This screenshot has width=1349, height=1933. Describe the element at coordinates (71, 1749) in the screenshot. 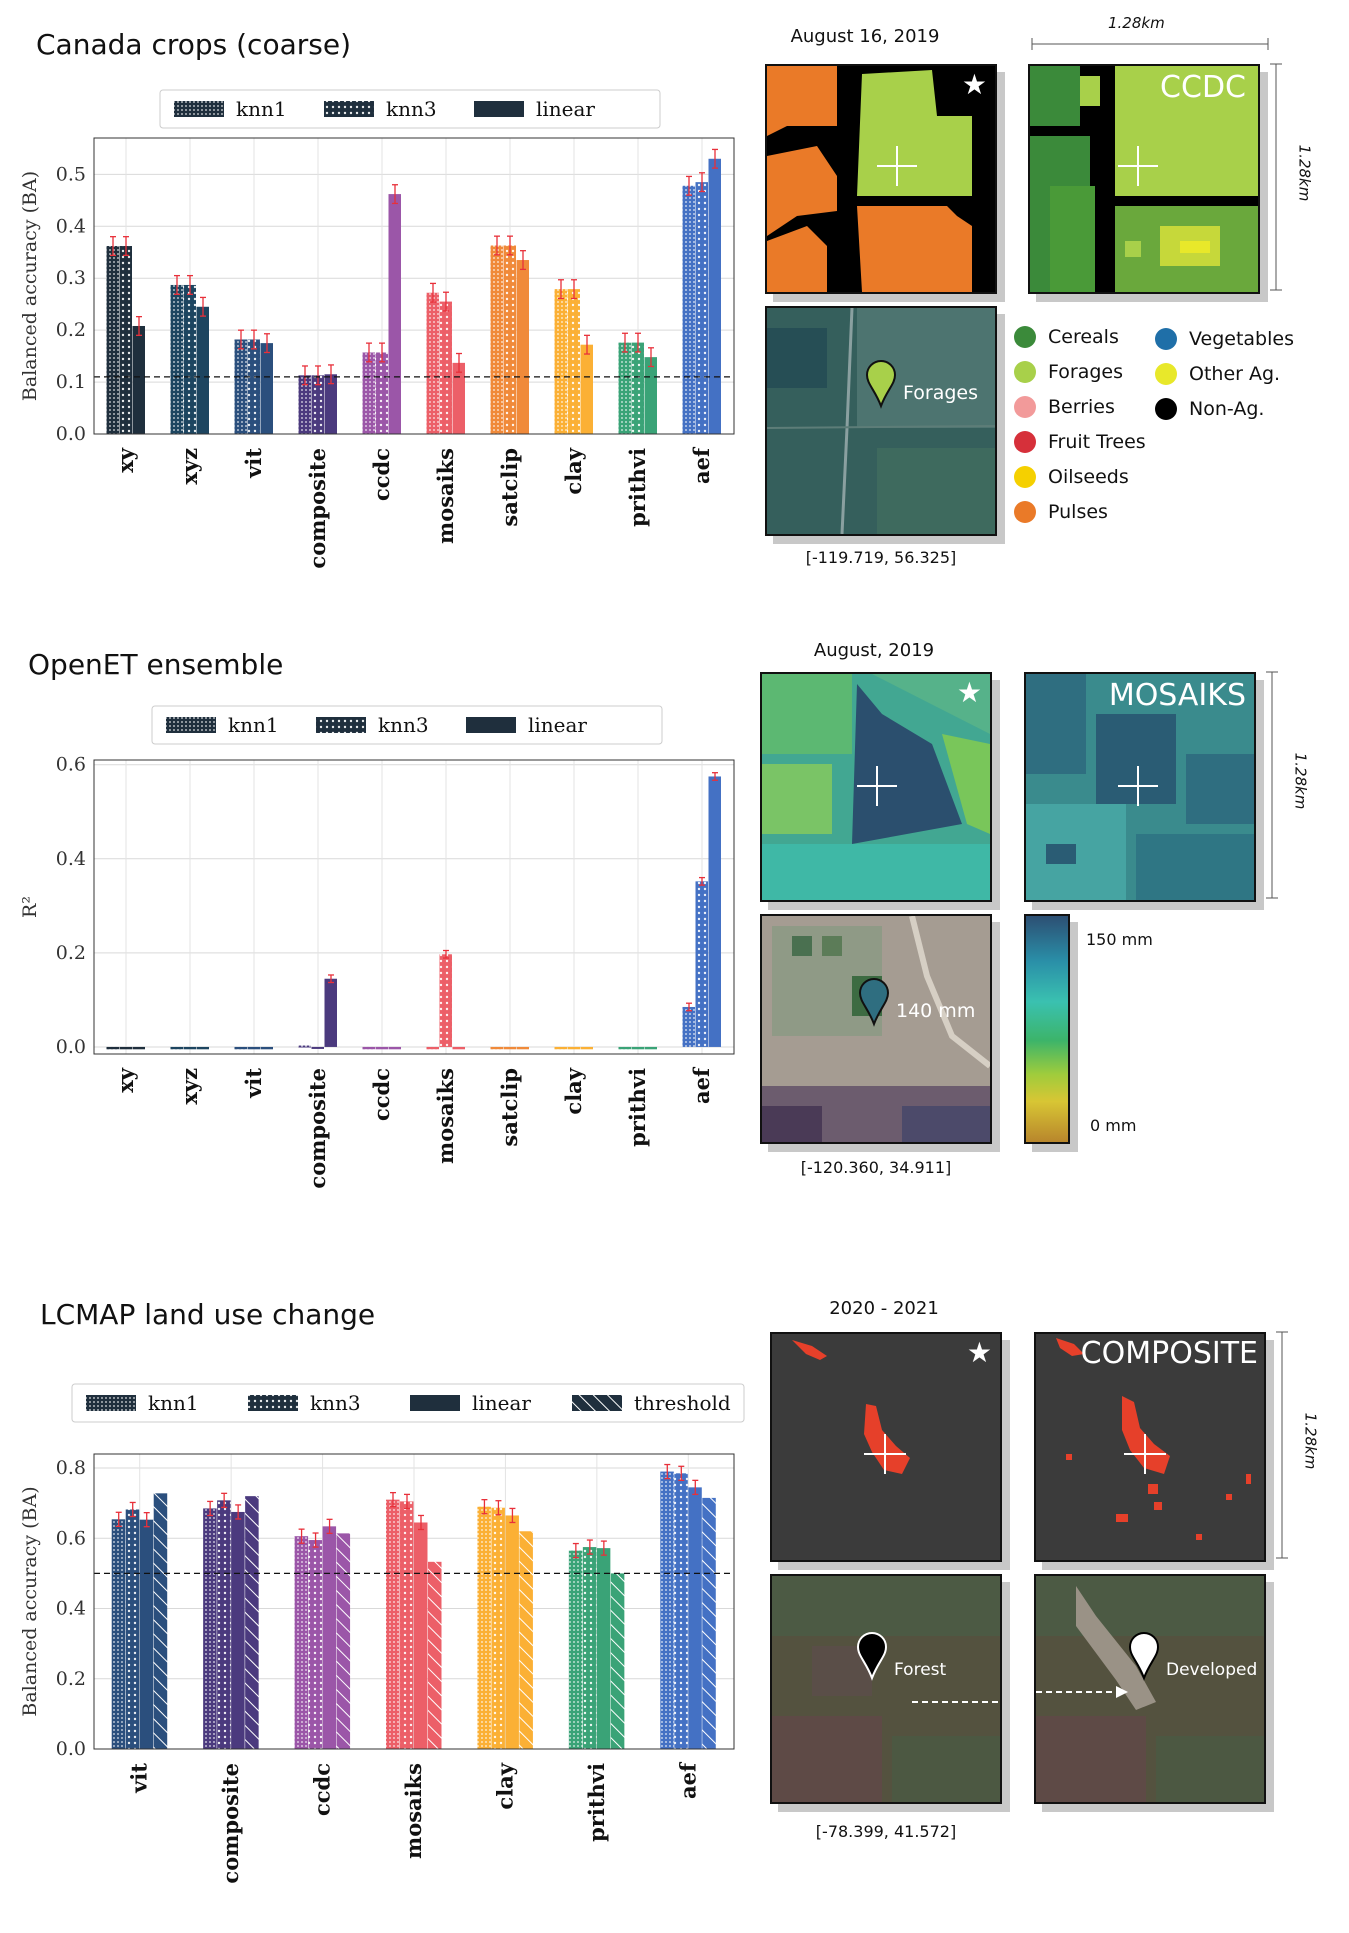

I see `y-tick-label: 0.0` at that location.